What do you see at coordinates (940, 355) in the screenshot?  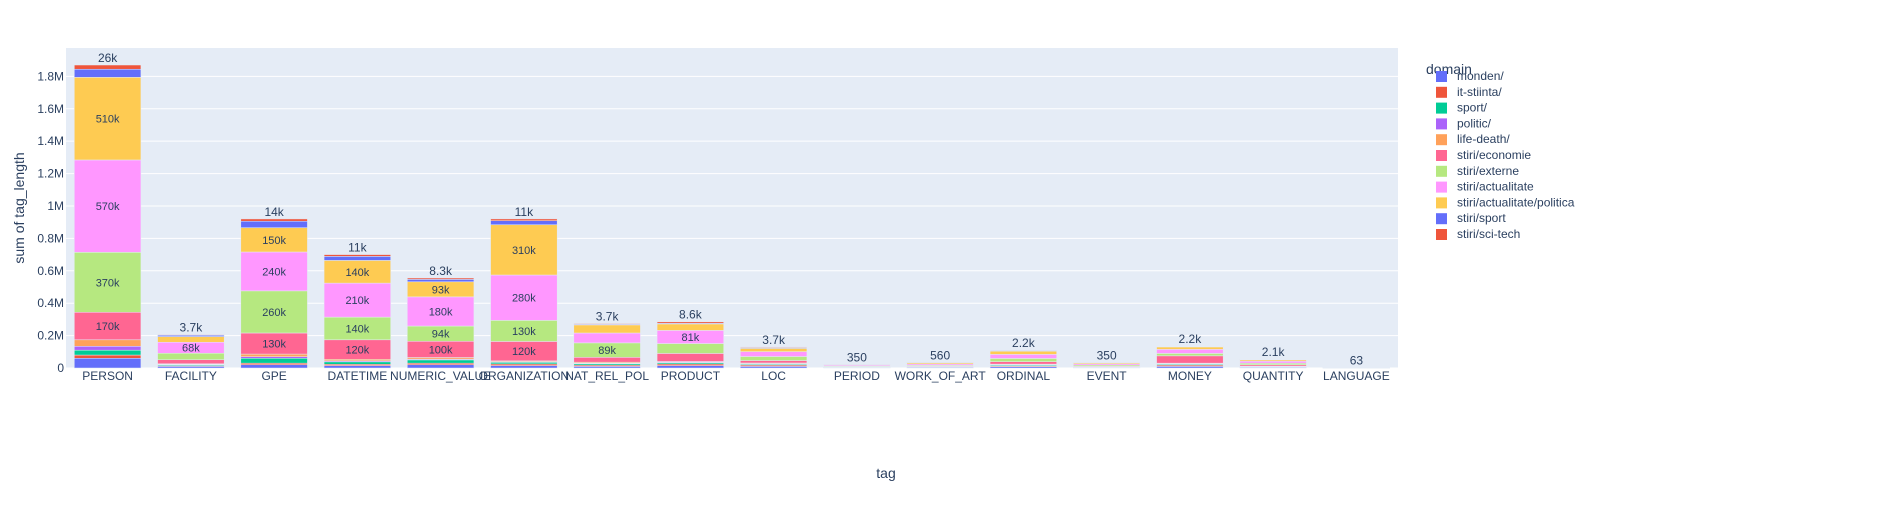 I see `bar-total-label: 560` at bounding box center [940, 355].